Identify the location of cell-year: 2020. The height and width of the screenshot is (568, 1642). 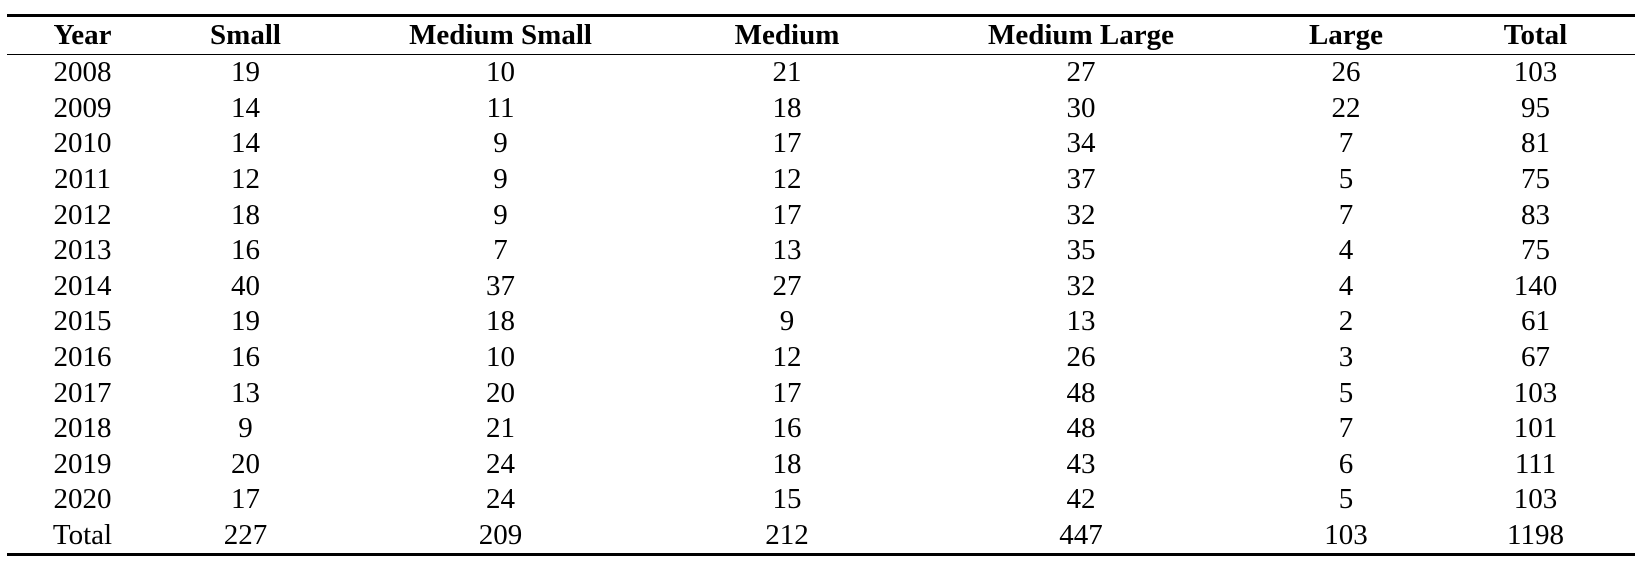
(82, 500).